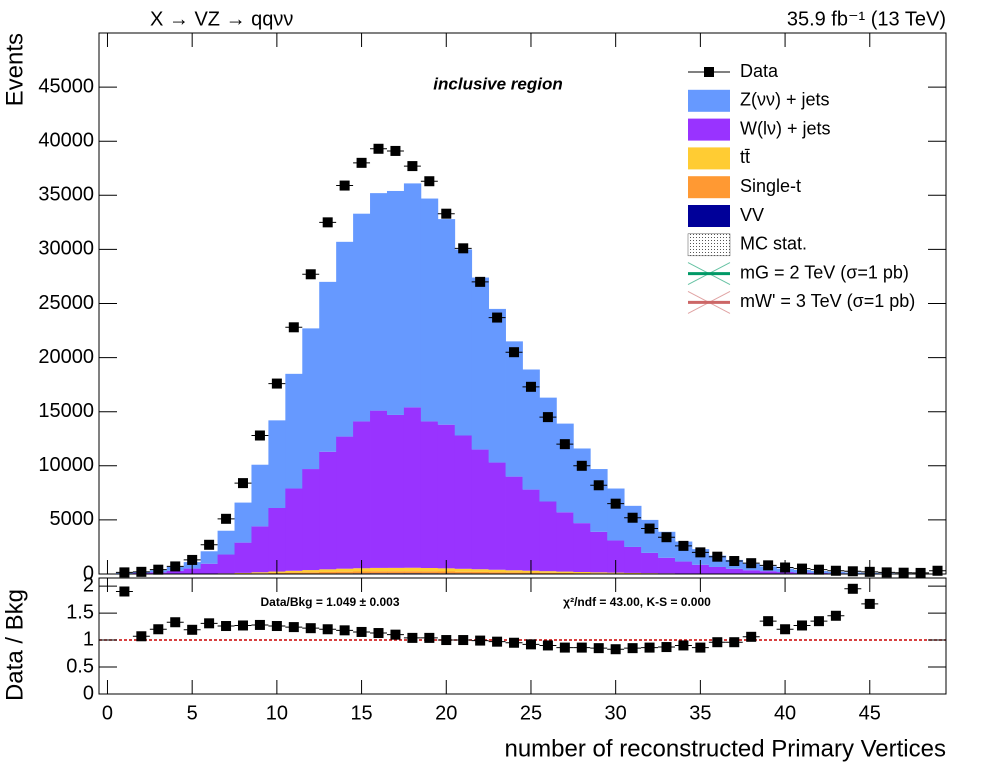 The image size is (996, 772). I want to click on chart-title: X → VZ → qqνν, so click(221, 19).